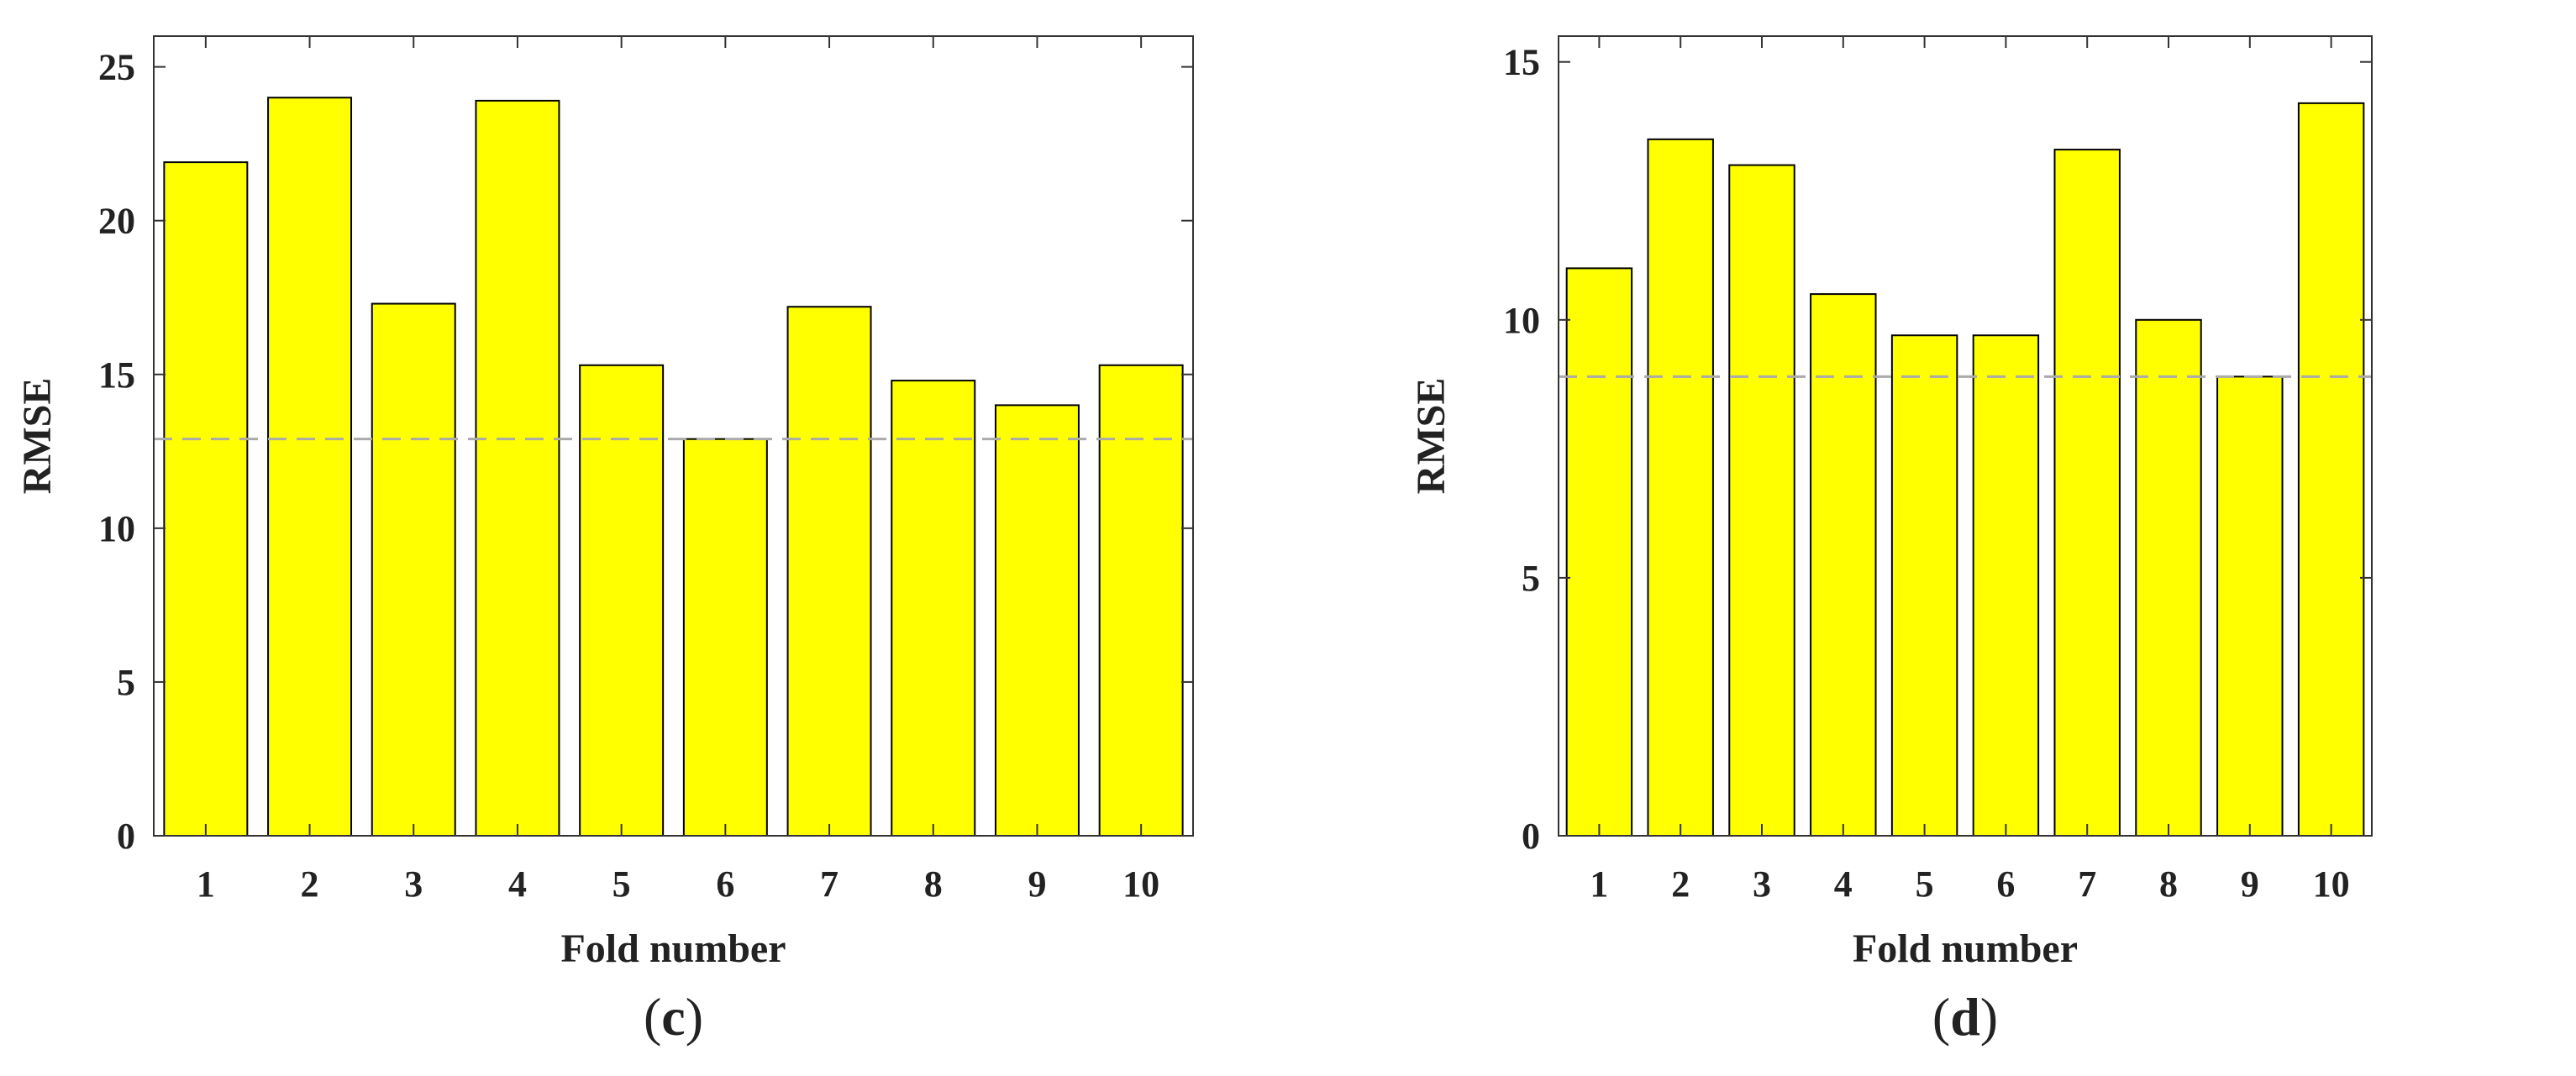 The height and width of the screenshot is (1076, 2576). Describe the element at coordinates (116, 221) in the screenshot. I see `y-tick-label: 20` at that location.